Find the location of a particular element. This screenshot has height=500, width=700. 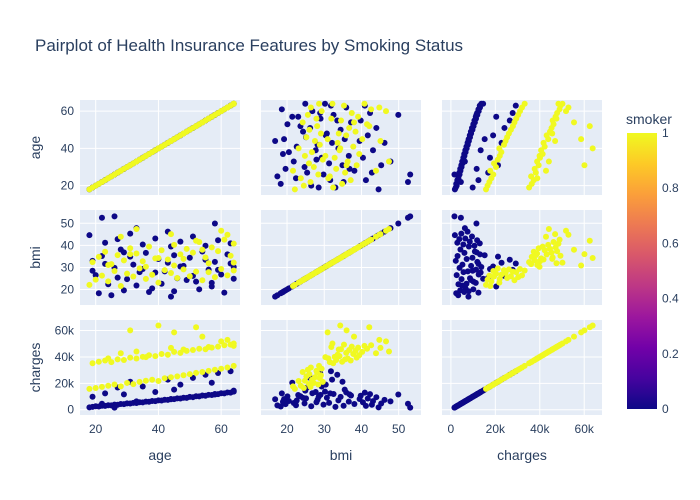

y-axis-title-charges: charges is located at coordinates (35, 368).